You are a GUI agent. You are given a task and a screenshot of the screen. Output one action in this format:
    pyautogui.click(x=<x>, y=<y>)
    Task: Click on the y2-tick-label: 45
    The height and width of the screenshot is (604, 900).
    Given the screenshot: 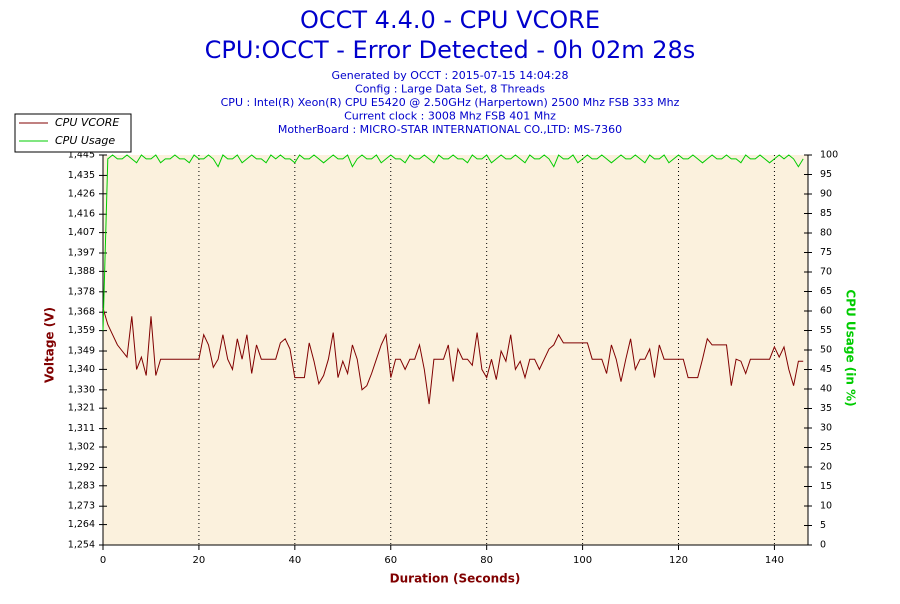 What is the action you would take?
    pyautogui.click(x=826, y=369)
    